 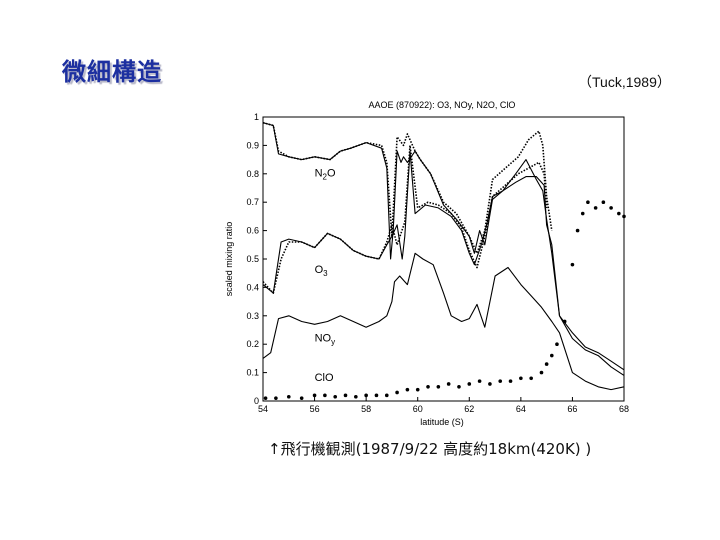 I want to click on x-tick-label: 64, so click(x=521, y=409).